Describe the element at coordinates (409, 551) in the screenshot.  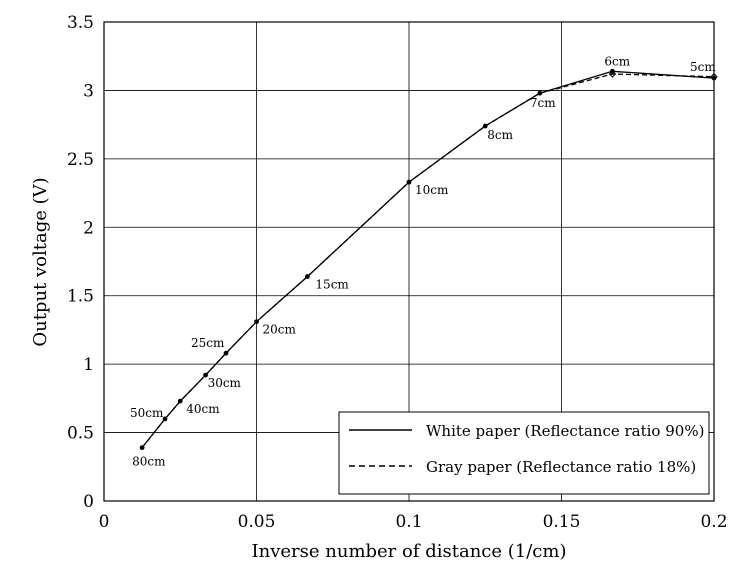
I see `x-axis-label: Inverse number of distance (1/cm)` at that location.